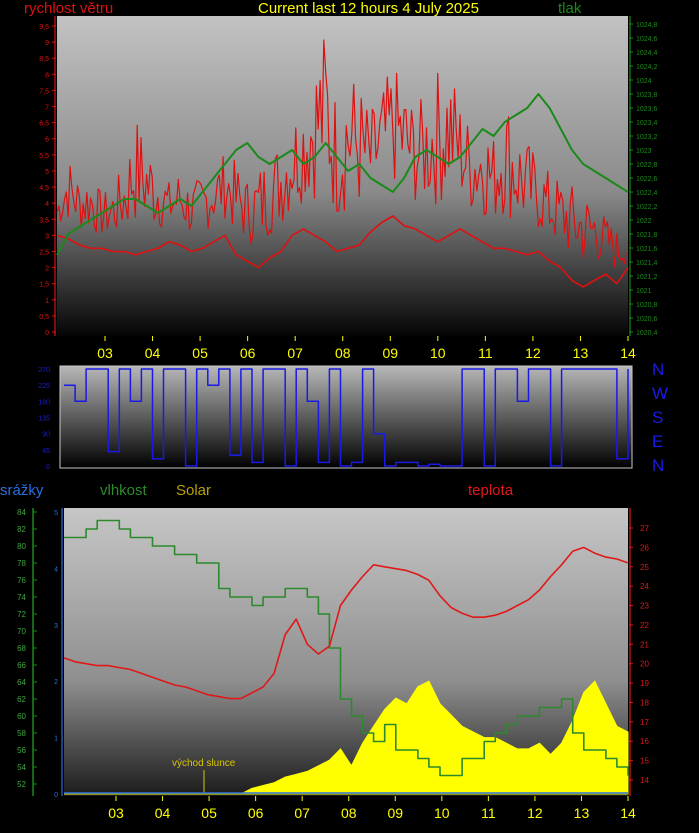 This screenshot has height=833, width=699. I want to click on humidity-tick-label: 82, so click(21, 529).